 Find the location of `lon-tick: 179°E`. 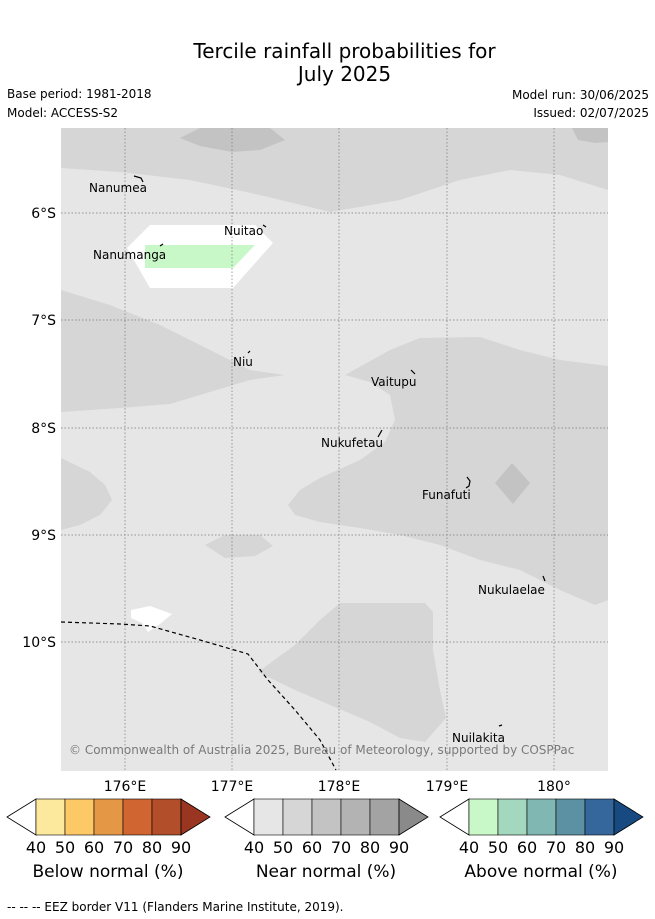

lon-tick: 179°E is located at coordinates (447, 787).